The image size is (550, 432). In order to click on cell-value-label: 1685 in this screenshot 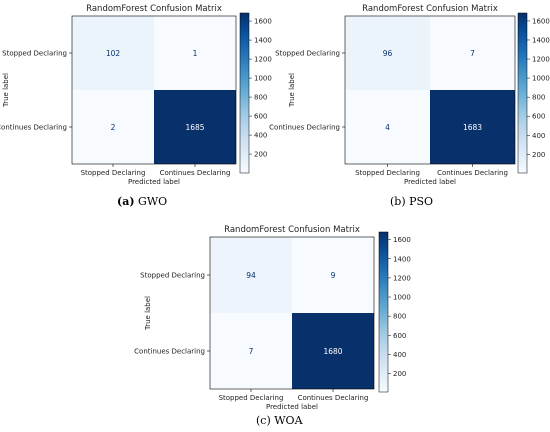, I will do `click(194, 127)`.